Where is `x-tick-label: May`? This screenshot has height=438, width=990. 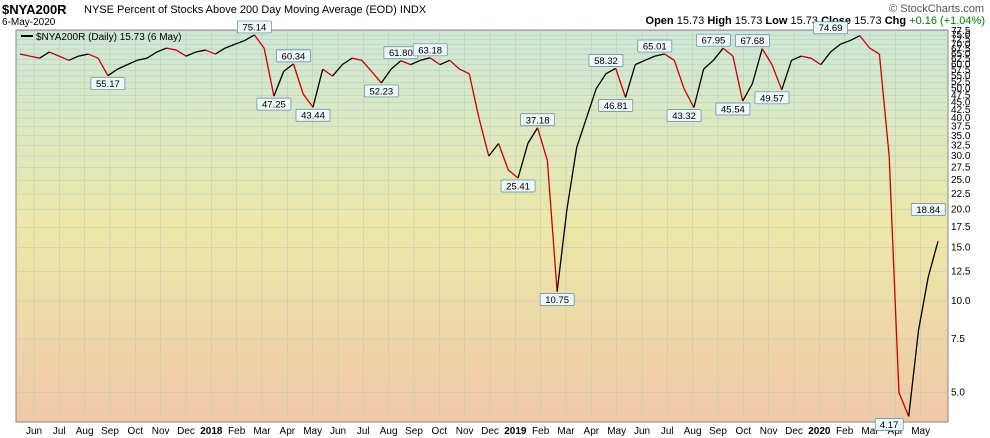 x-tick-label: May is located at coordinates (920, 431).